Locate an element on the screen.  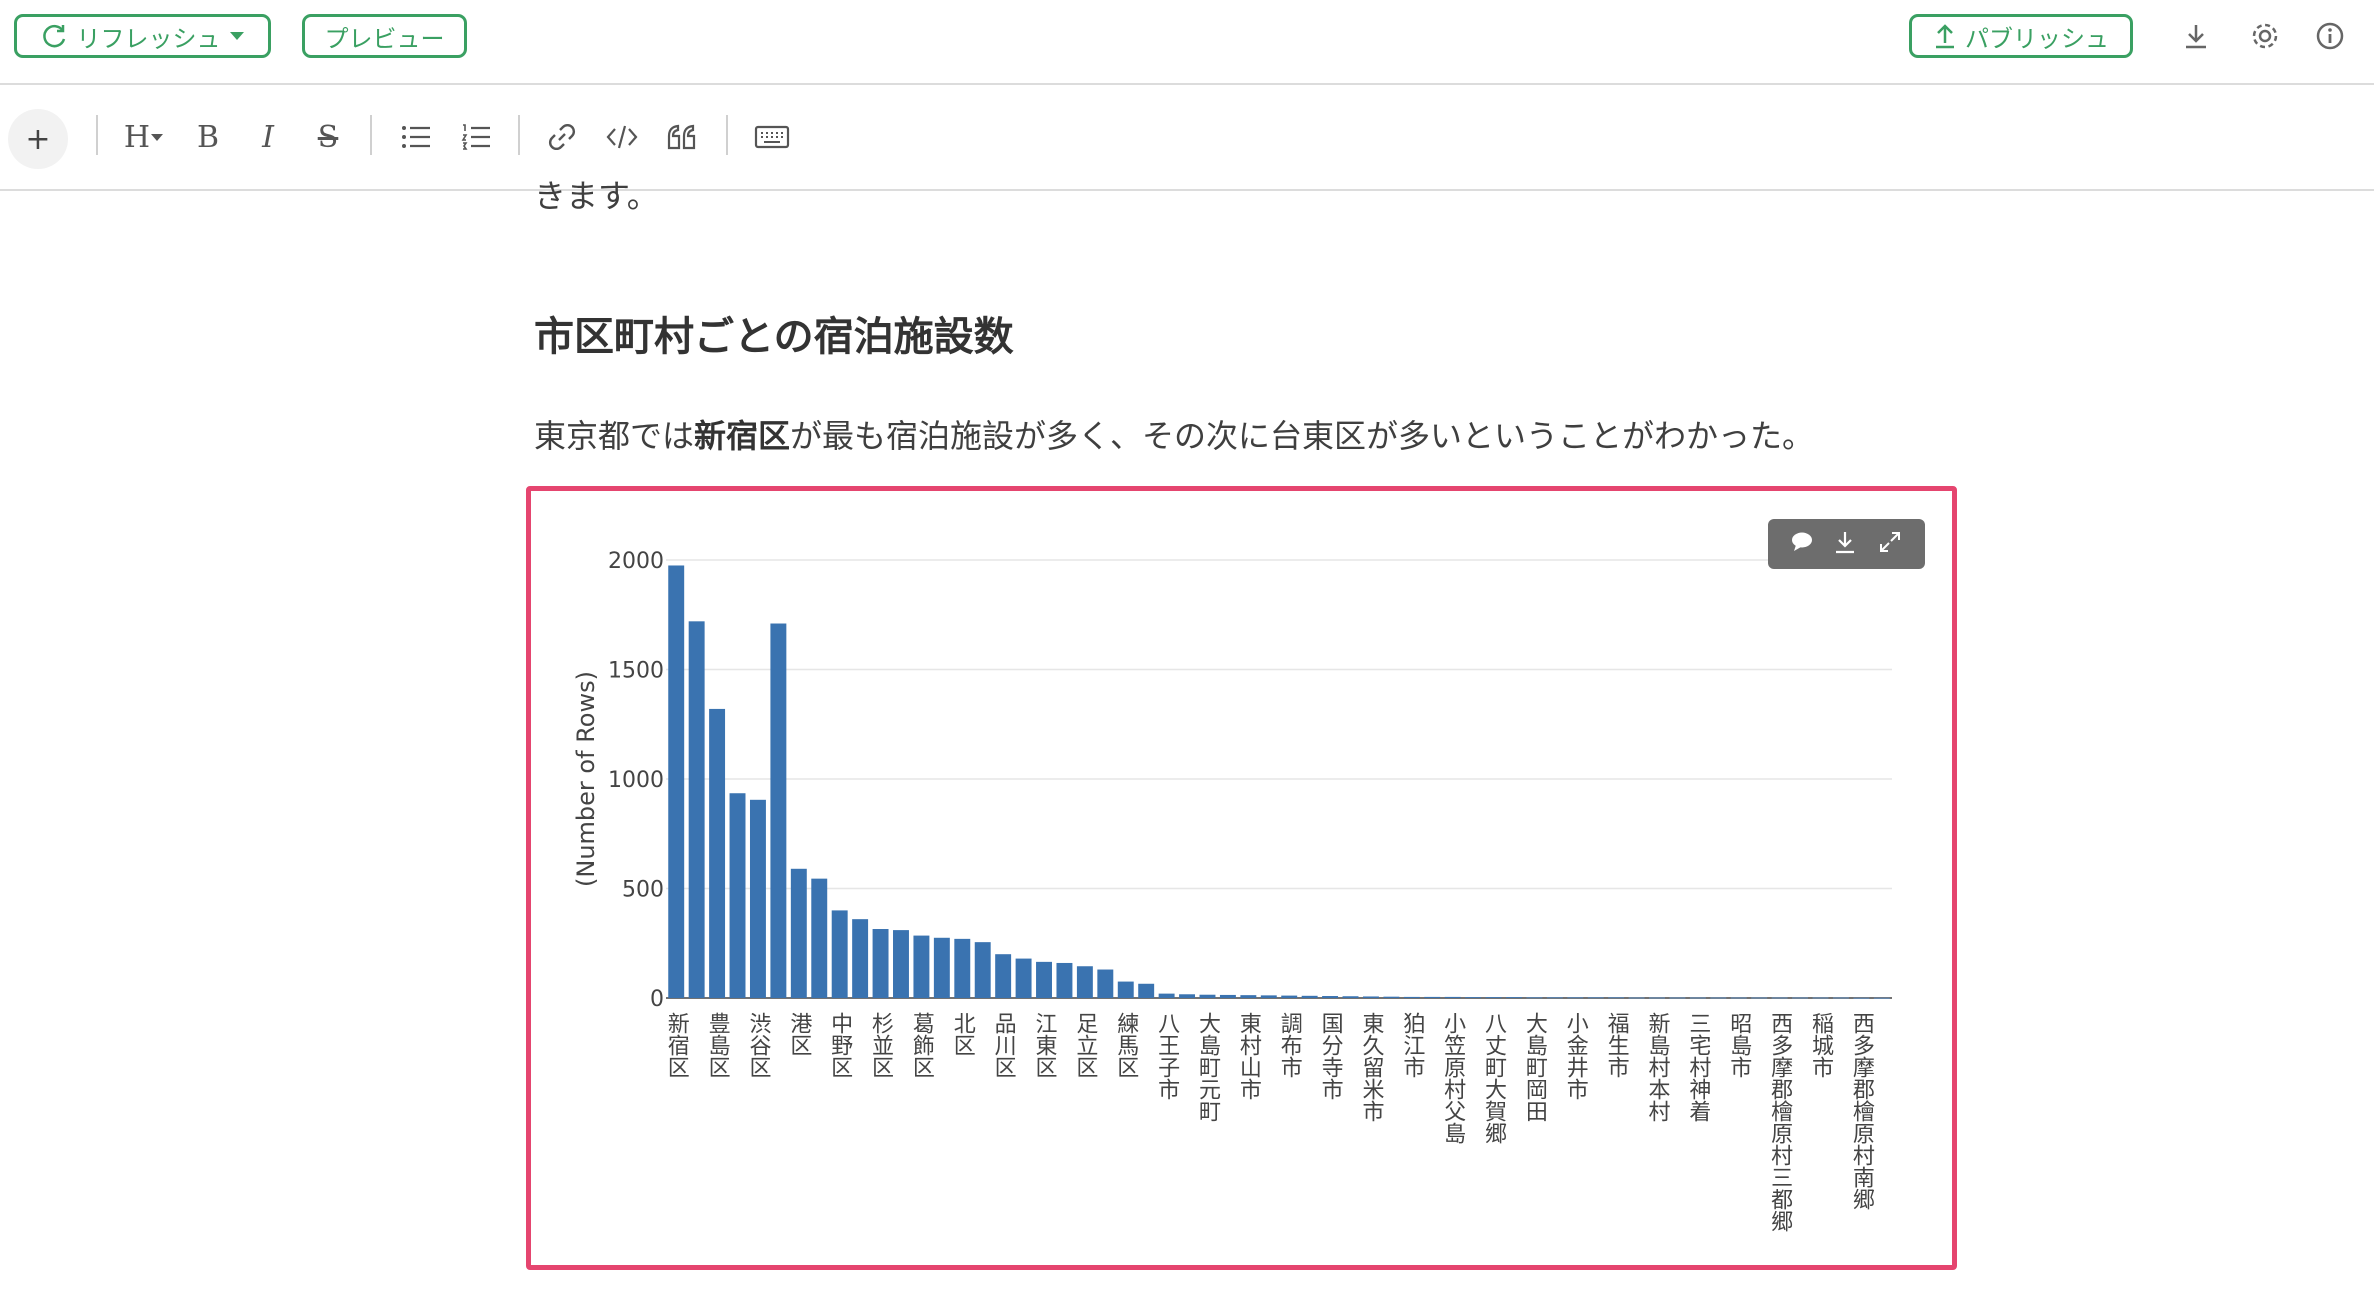
code-button is located at coordinates (622, 137).